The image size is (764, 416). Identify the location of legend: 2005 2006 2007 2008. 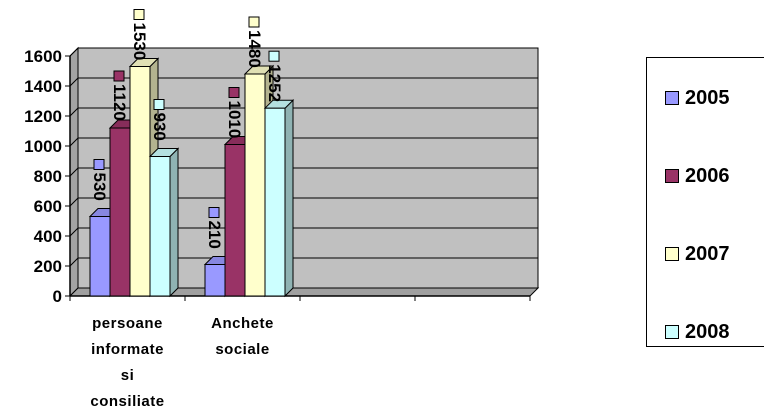
(705, 202).